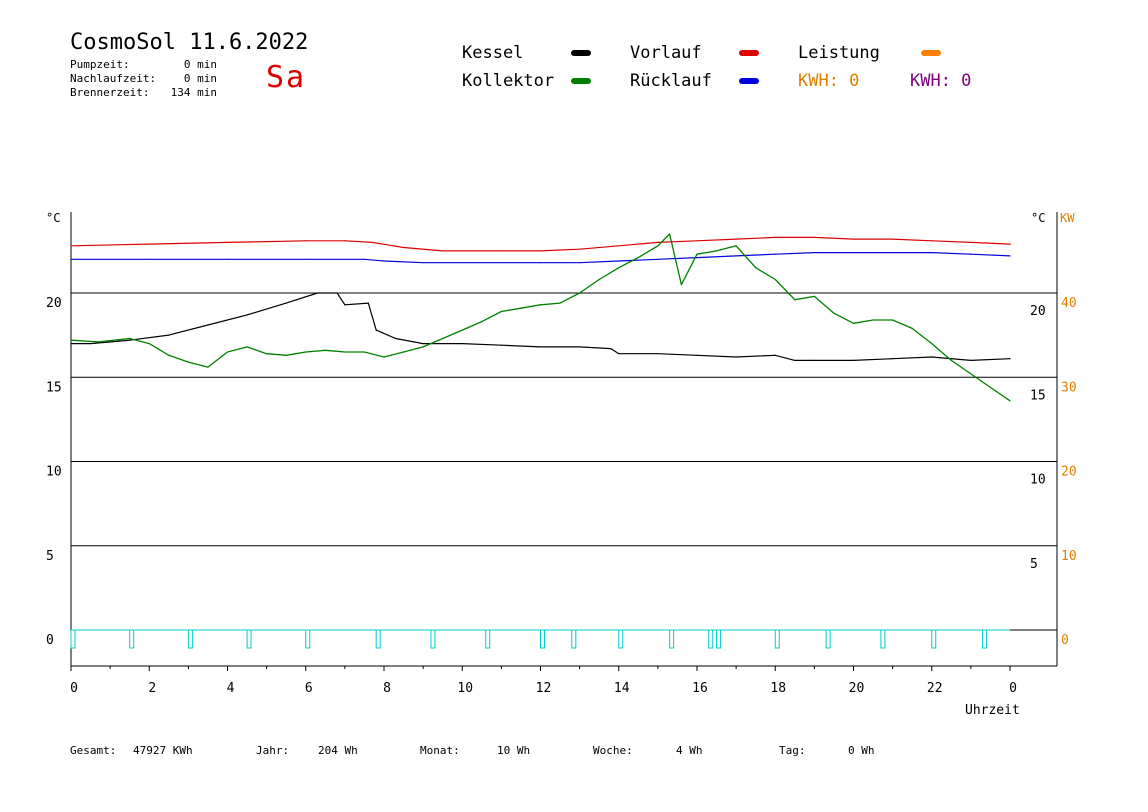 The image size is (1148, 812). What do you see at coordinates (792, 750) in the screenshot?
I see `footer-tag-label: Tag:` at bounding box center [792, 750].